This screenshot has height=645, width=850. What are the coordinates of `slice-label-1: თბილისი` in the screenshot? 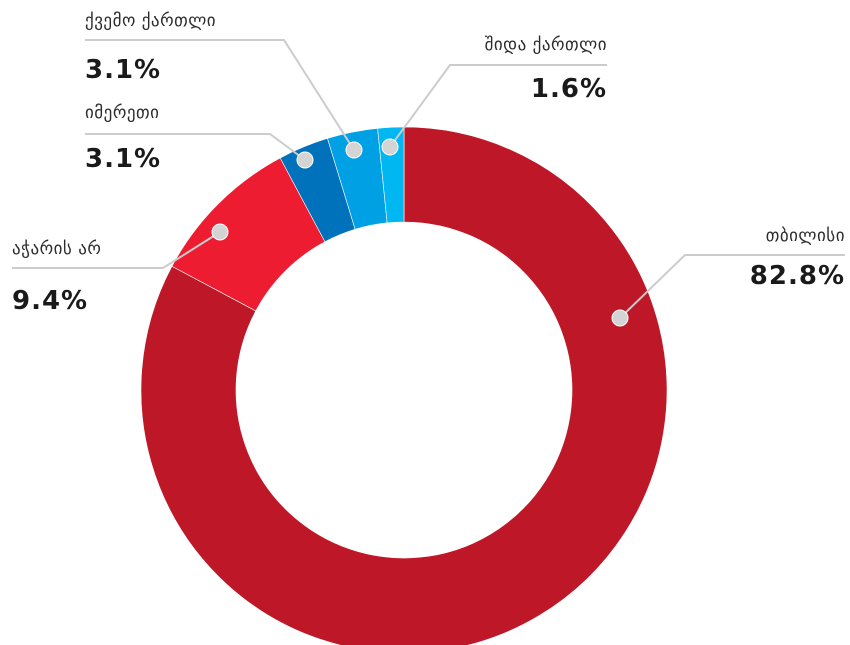 It's located at (805, 236).